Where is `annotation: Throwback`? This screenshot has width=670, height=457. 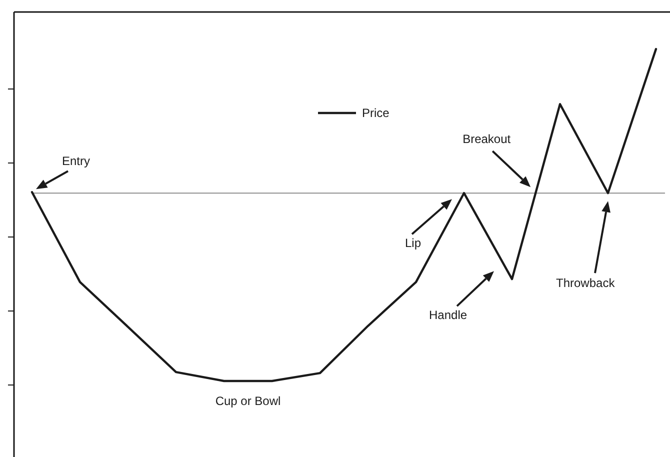
annotation: Throwback is located at coordinates (586, 283).